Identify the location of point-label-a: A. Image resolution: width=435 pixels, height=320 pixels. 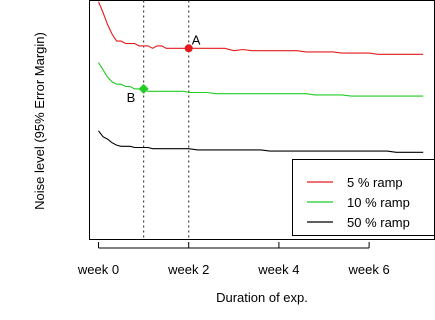
(196, 39).